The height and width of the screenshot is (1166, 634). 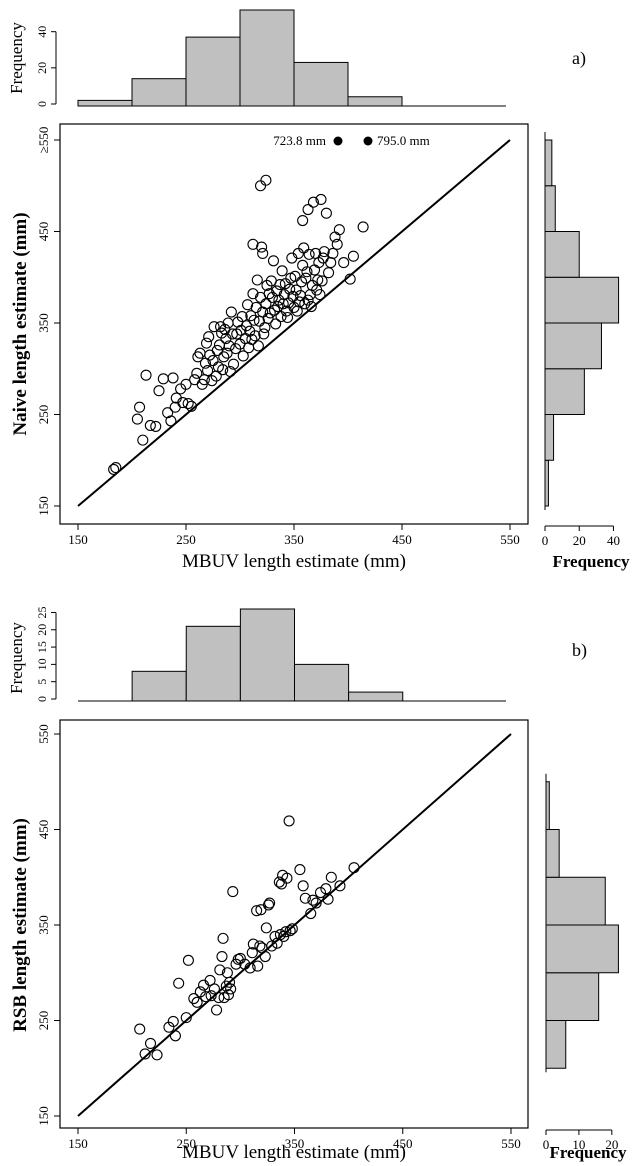 What do you see at coordinates (43, 140) in the screenshot?
I see `y-tick-label: ≥550` at bounding box center [43, 140].